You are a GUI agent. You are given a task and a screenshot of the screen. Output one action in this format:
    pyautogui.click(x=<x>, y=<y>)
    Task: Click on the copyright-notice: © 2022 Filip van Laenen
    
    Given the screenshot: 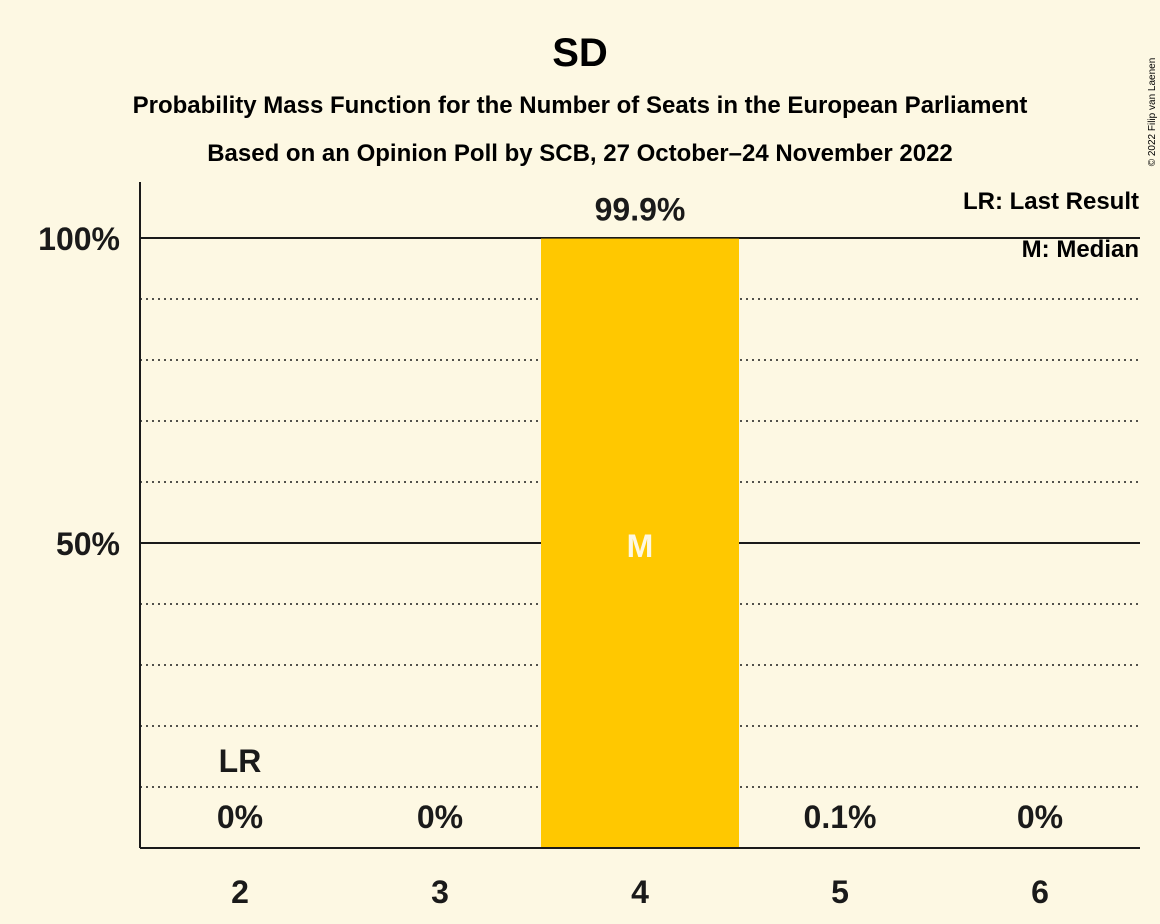 What is the action you would take?
    pyautogui.click(x=1152, y=112)
    